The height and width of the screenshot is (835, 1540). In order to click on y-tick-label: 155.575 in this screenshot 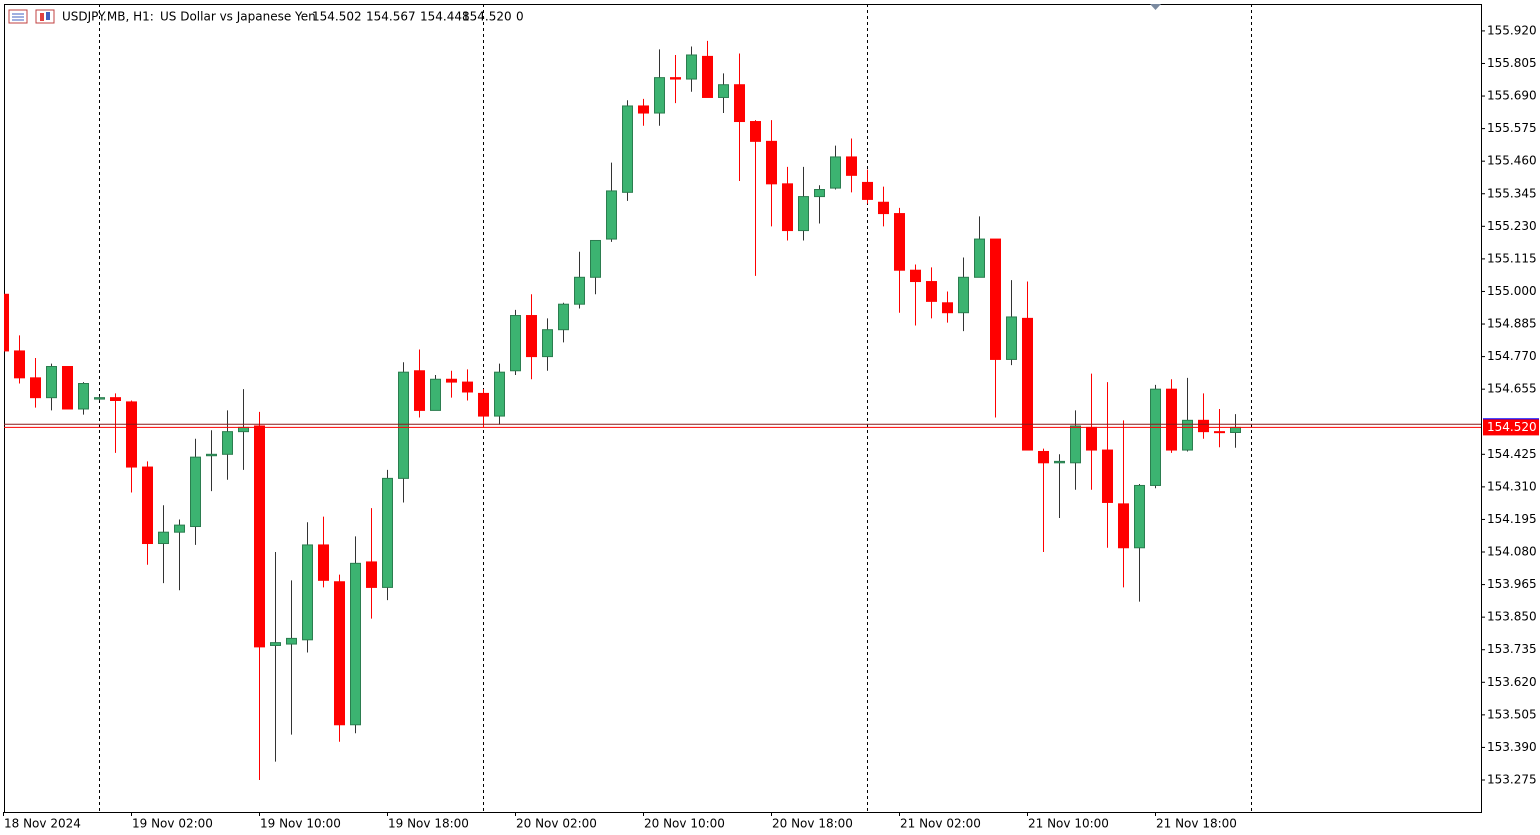, I will do `click(1512, 128)`.